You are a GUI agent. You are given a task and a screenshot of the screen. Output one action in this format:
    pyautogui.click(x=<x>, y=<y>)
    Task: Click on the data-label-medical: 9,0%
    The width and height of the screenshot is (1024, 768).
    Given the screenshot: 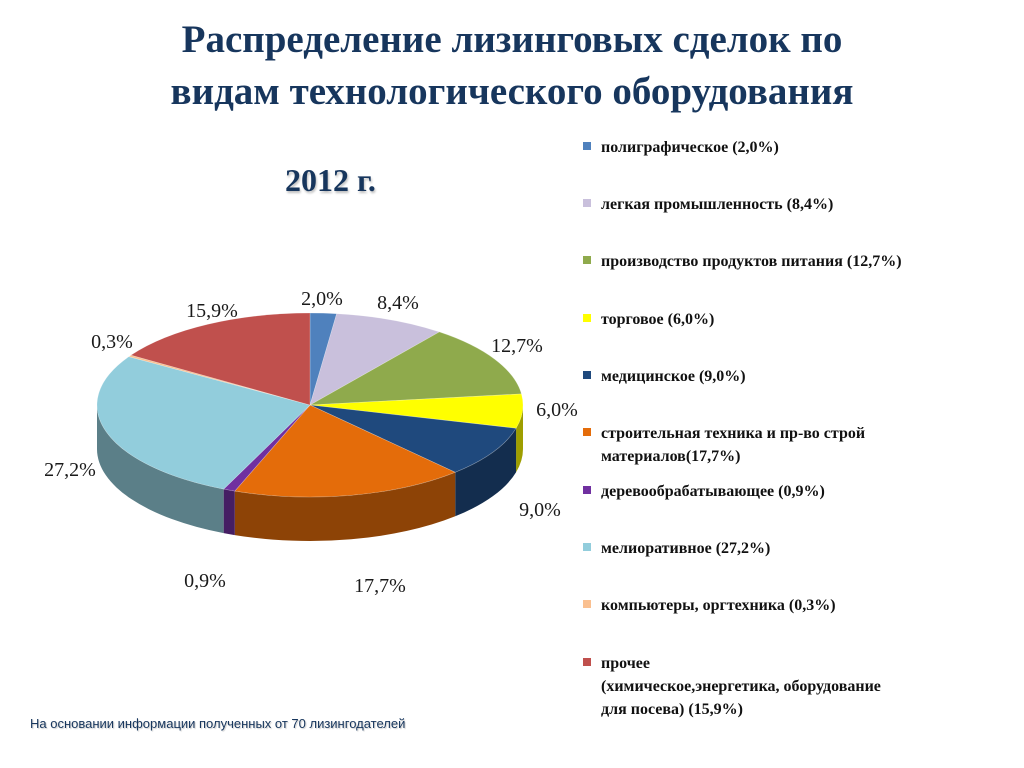 What is the action you would take?
    pyautogui.click(x=540, y=510)
    